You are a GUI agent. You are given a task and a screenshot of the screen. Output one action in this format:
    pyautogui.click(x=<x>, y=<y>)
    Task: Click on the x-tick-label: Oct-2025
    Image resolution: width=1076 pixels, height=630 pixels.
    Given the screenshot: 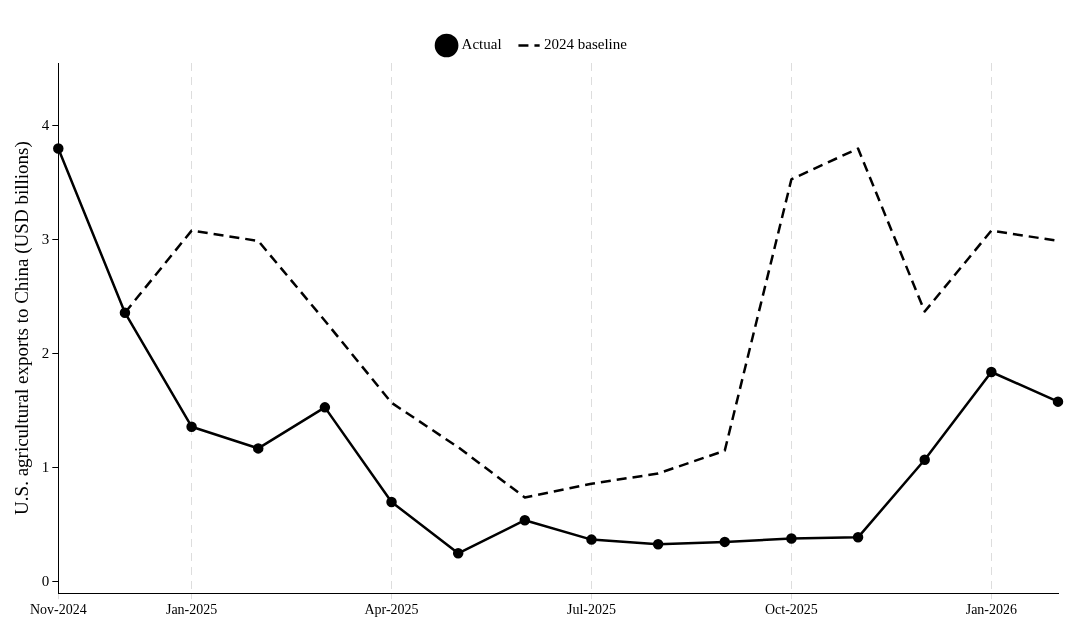 What is the action you would take?
    pyautogui.click(x=791, y=610)
    